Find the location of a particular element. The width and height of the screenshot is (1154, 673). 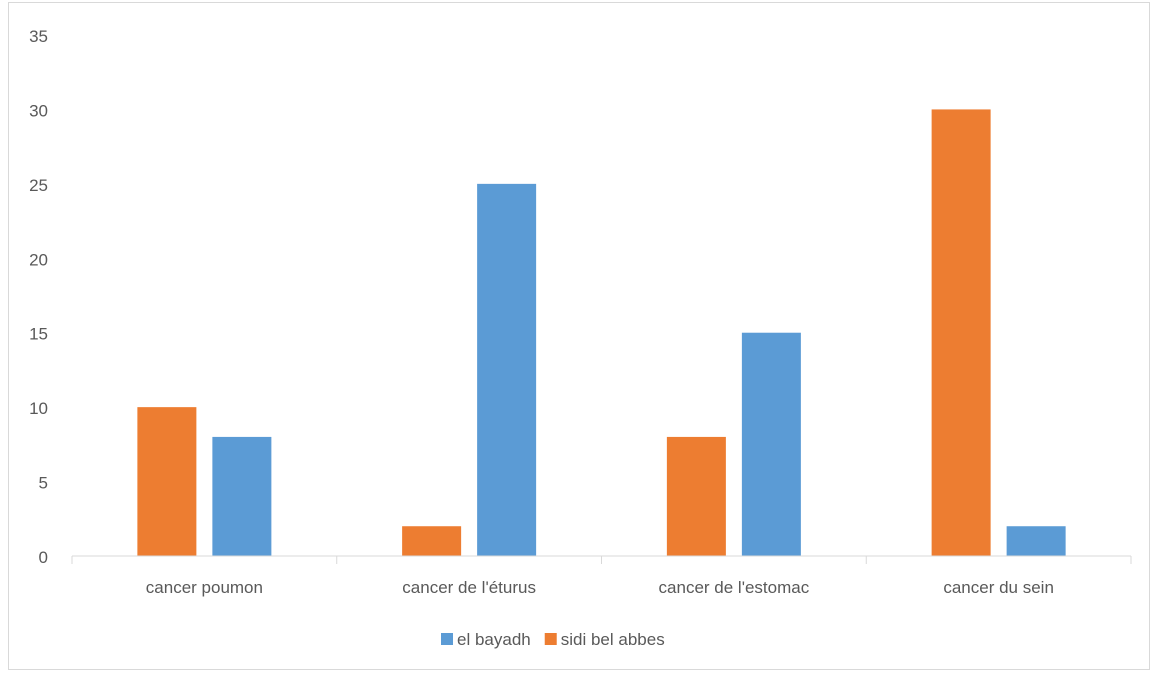

legend: el bayadh sidi bel abbes is located at coordinates (553, 639).